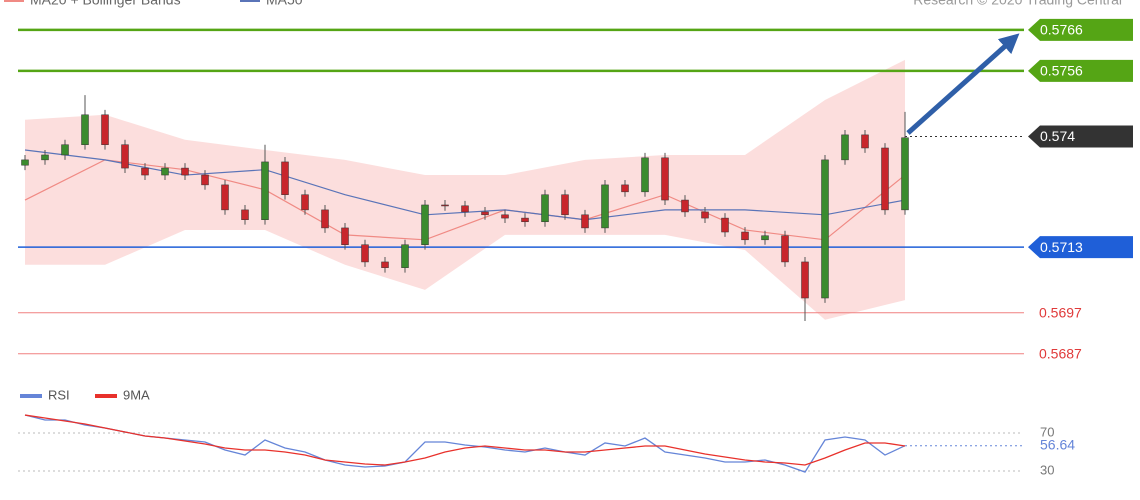 The image size is (1140, 500). I want to click on legend-label: MA20 + Bollinger Bands, so click(105, 4).